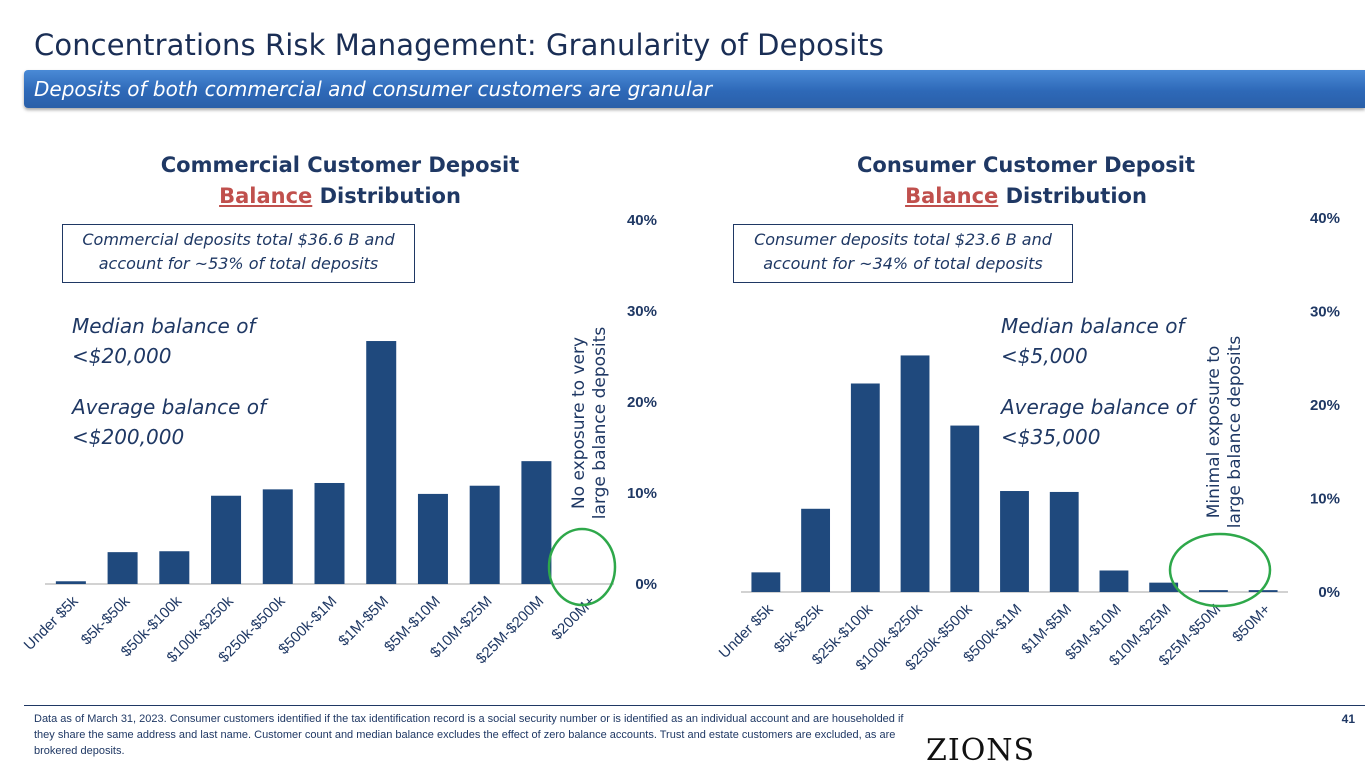  Describe the element at coordinates (1325, 405) in the screenshot. I see `consumer-y-tick-label: 20%` at that location.